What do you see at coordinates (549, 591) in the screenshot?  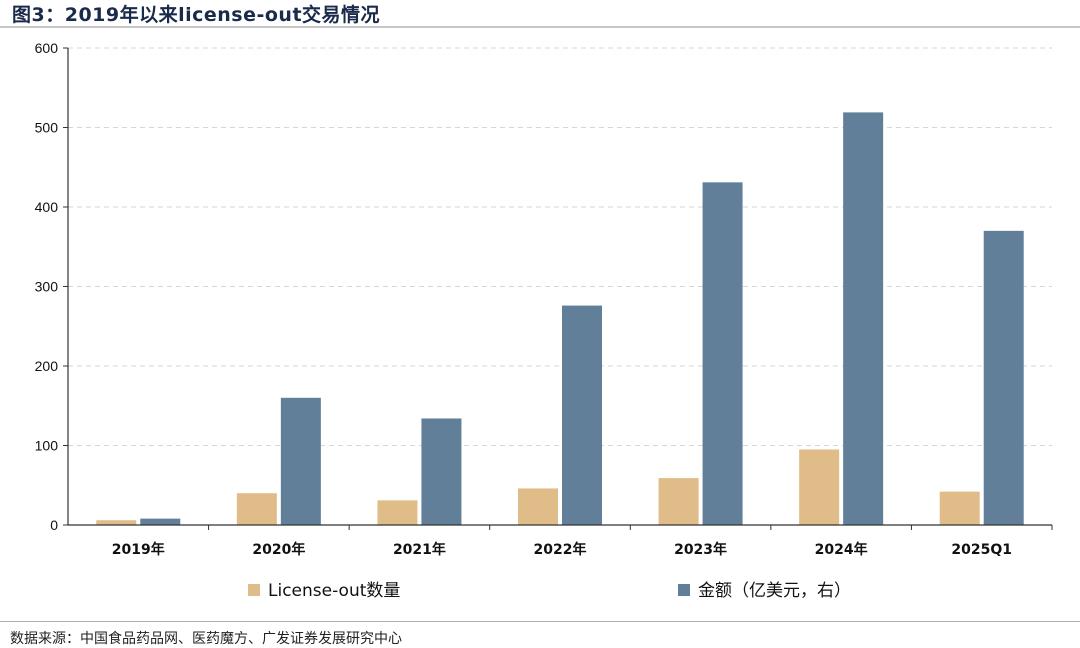 I see `legend: License-out数量 金额（亿美元，右）` at bounding box center [549, 591].